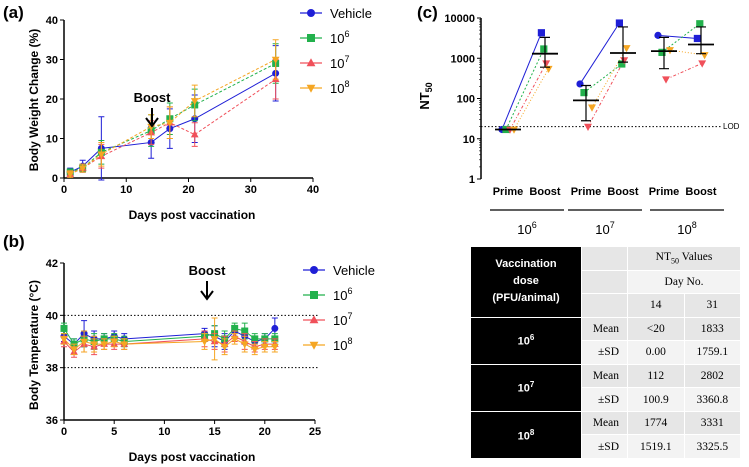 Image resolution: width=749 pixels, height=467 pixels. I want to click on nt50-values-header: NT50 Values, so click(684, 258).